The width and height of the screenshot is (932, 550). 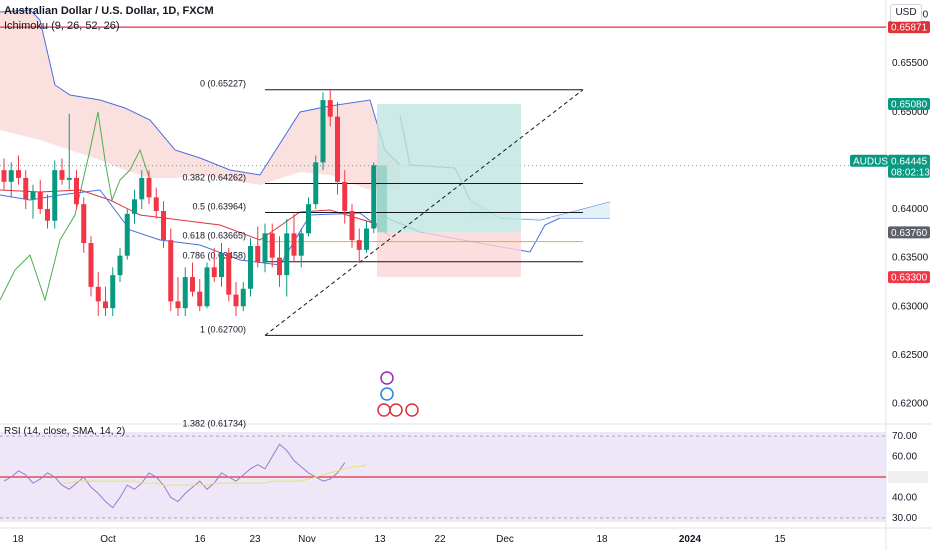 I want to click on price-tick-2: 0.65000, so click(x=910, y=112).